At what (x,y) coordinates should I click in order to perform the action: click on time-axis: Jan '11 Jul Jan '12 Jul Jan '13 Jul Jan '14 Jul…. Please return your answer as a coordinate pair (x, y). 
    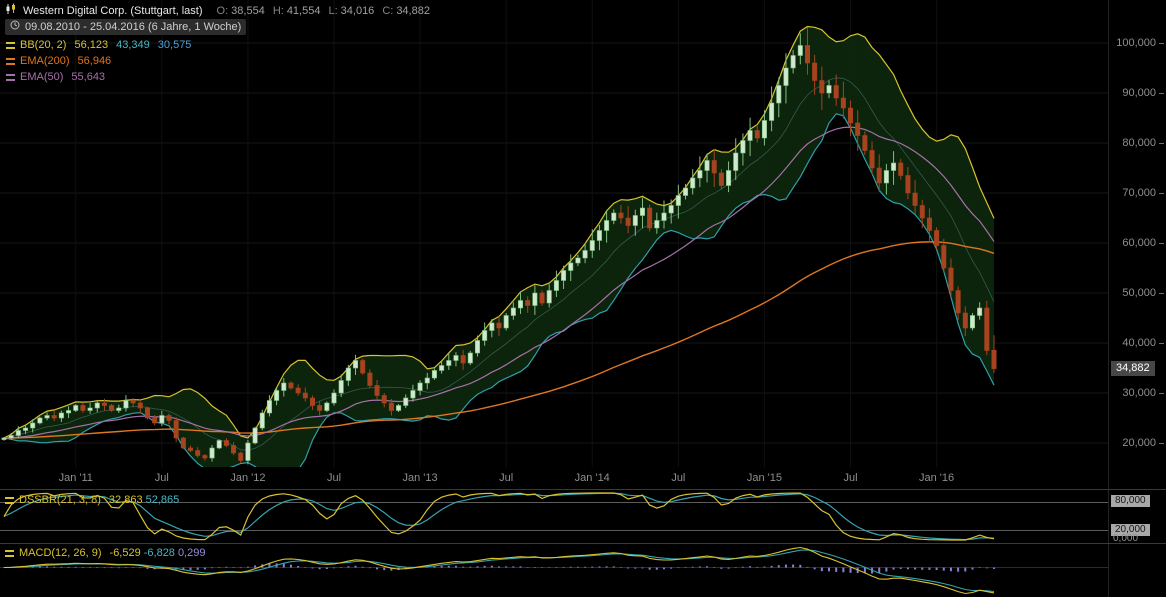
    Looking at the image, I should click on (554, 478).